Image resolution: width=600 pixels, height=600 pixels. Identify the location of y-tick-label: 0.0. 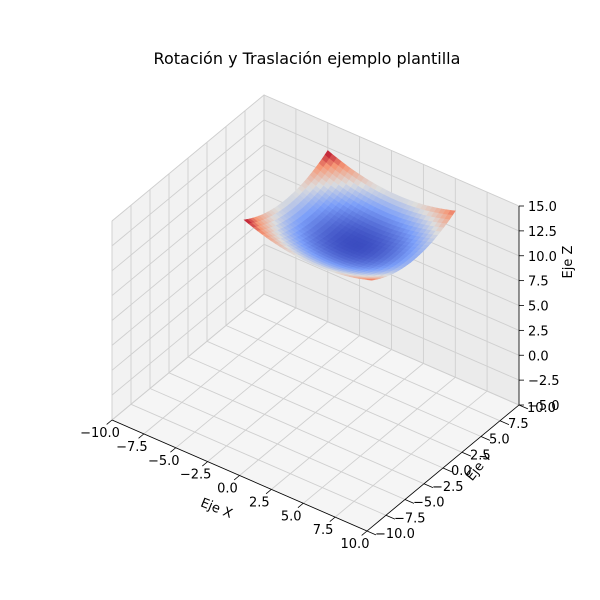
(461, 471).